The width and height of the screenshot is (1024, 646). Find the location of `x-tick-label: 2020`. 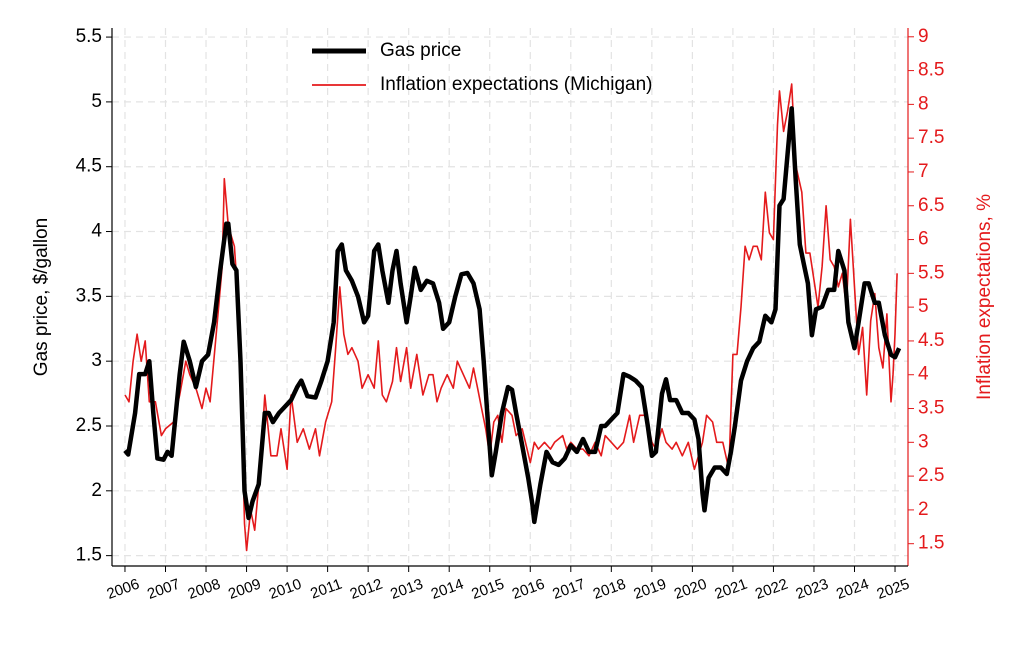

x-tick-label: 2020 is located at coordinates (690, 589).